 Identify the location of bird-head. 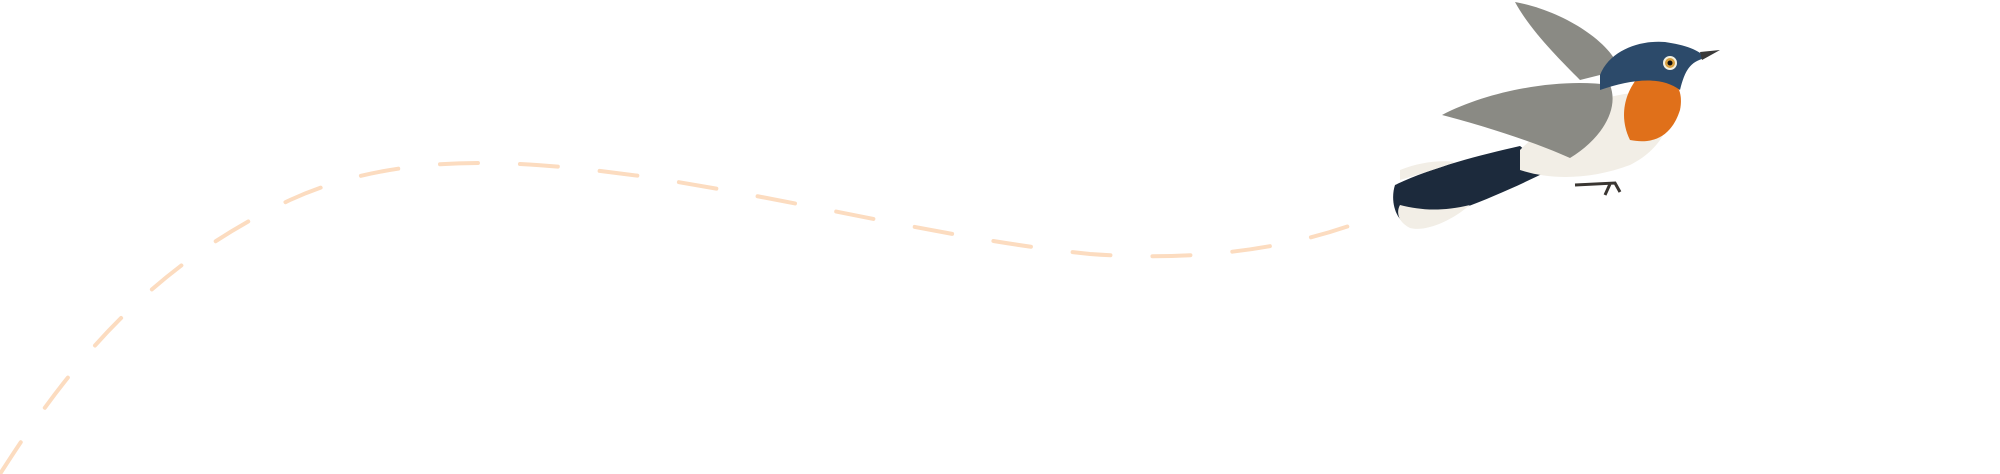
(1652, 65).